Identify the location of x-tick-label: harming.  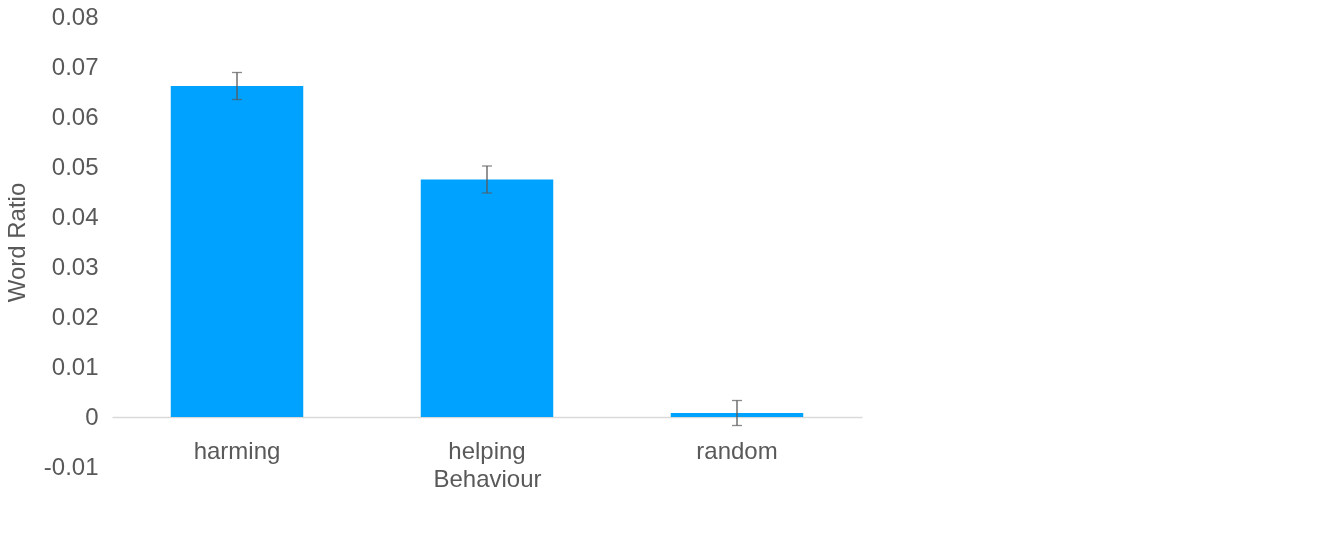
(237, 450).